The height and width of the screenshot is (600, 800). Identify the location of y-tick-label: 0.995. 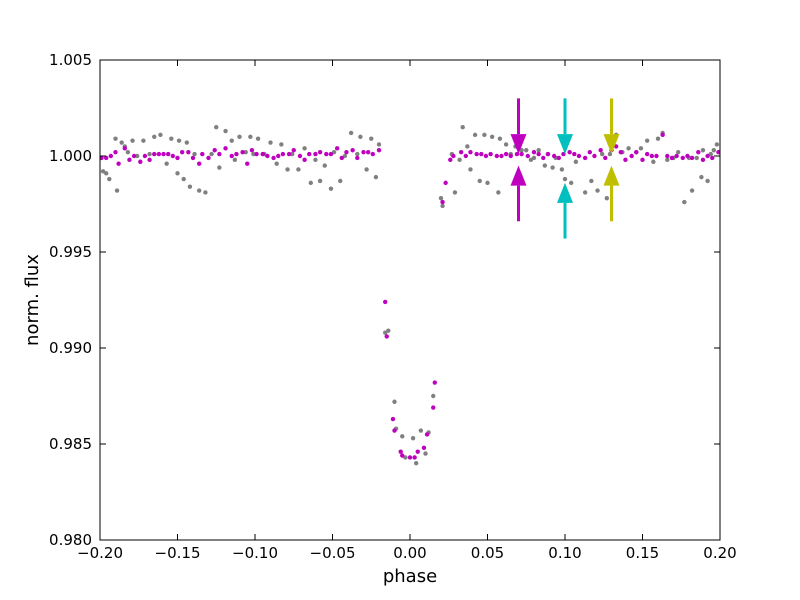
(70, 252).